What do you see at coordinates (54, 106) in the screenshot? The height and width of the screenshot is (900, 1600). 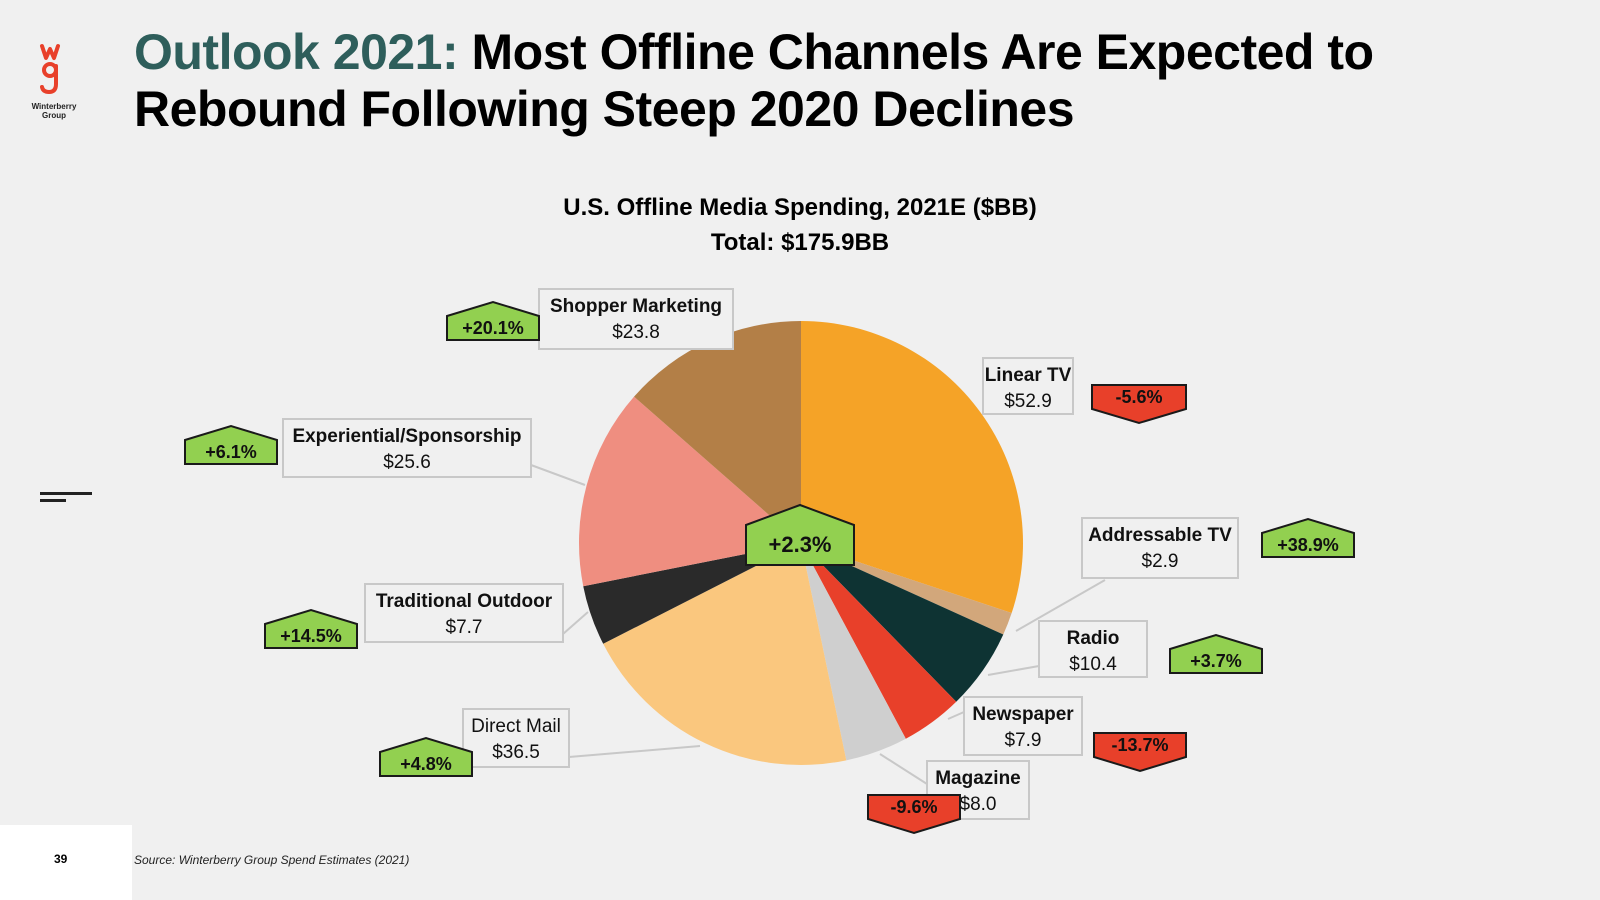 I see `logo-caption-line1: Winterberry` at bounding box center [54, 106].